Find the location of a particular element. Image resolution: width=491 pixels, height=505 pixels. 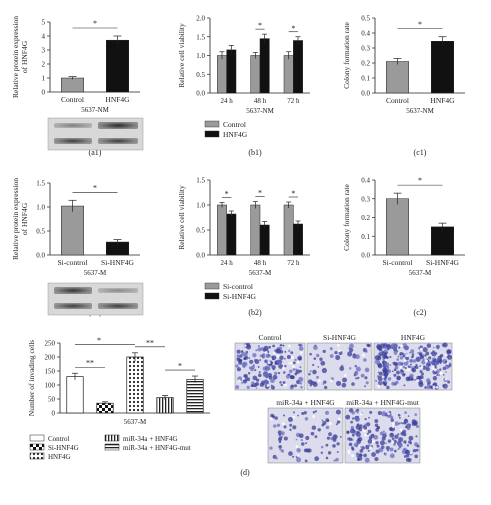

y-axis-label: Number of invading cells is located at coordinates (31, 378).